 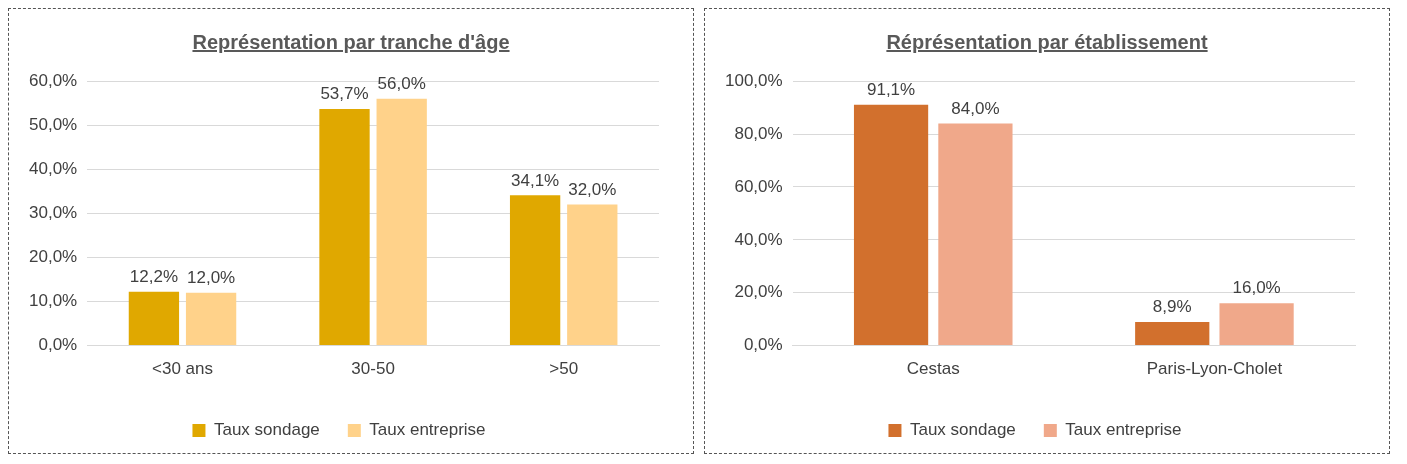 What do you see at coordinates (211, 277) in the screenshot?
I see `data-label: 12,0%` at bounding box center [211, 277].